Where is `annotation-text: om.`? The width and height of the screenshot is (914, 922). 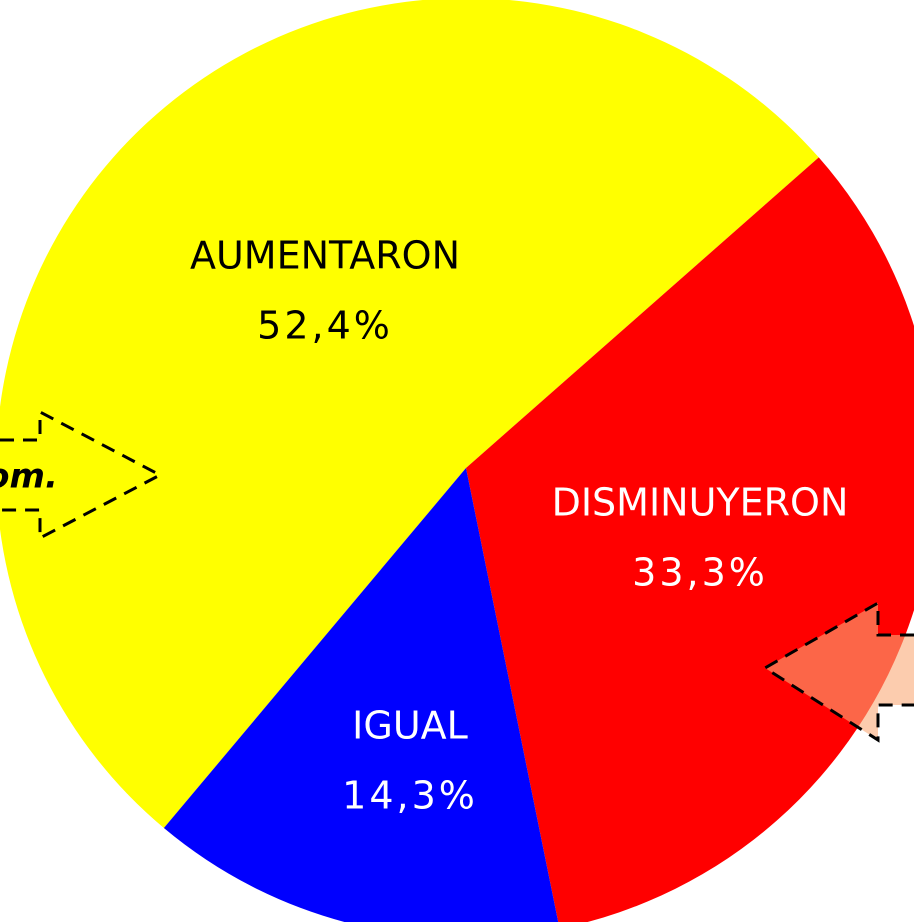
annotation-text: om. is located at coordinates (29, 477).